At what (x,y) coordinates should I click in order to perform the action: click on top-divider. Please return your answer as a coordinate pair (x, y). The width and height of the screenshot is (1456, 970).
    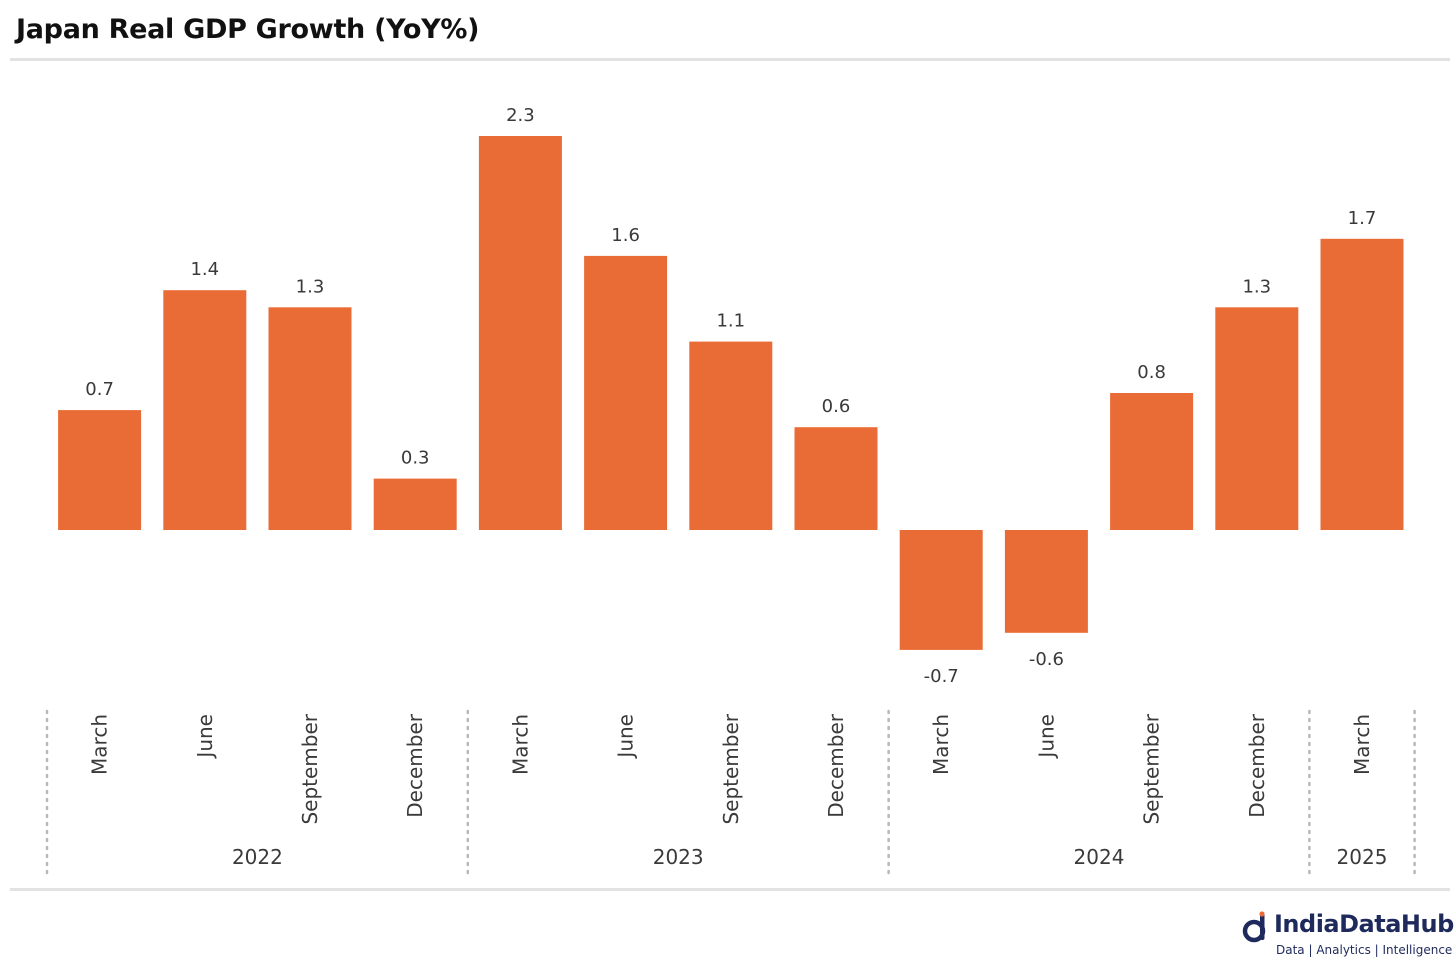
    Looking at the image, I should click on (730, 59).